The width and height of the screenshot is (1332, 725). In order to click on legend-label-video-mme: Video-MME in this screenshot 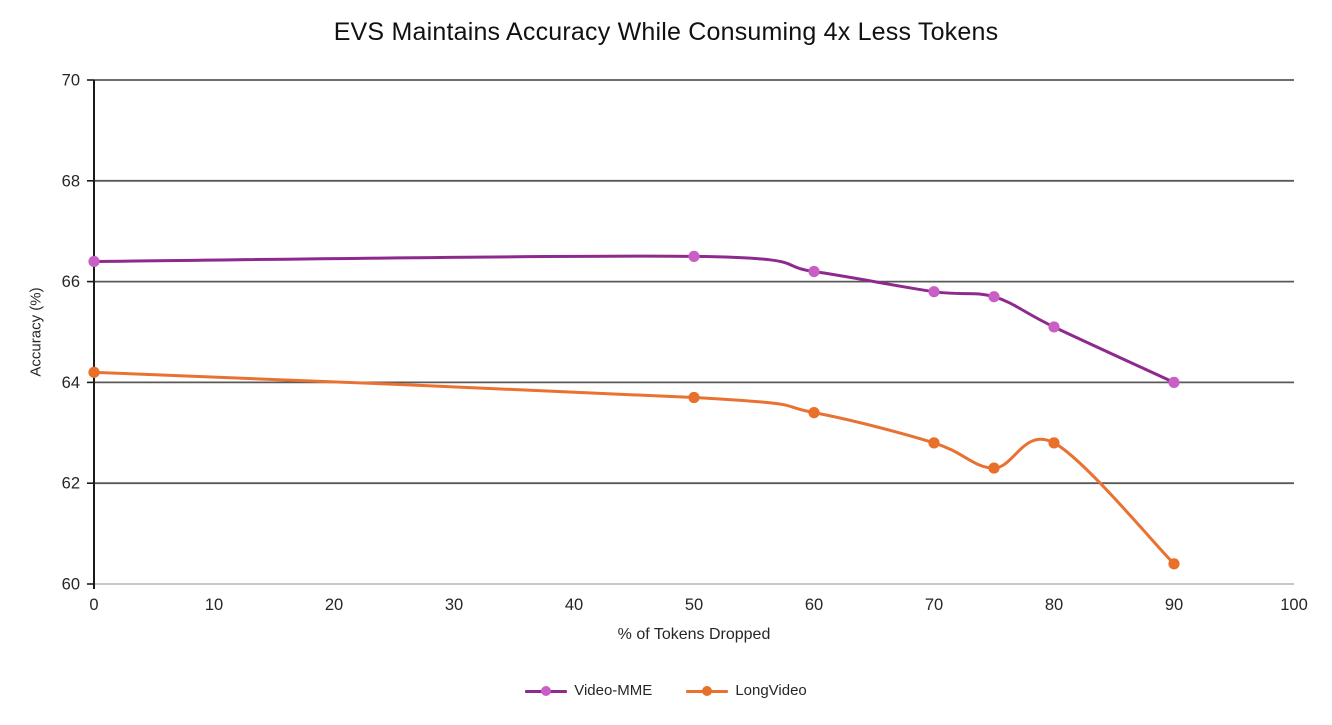, I will do `click(613, 690)`.